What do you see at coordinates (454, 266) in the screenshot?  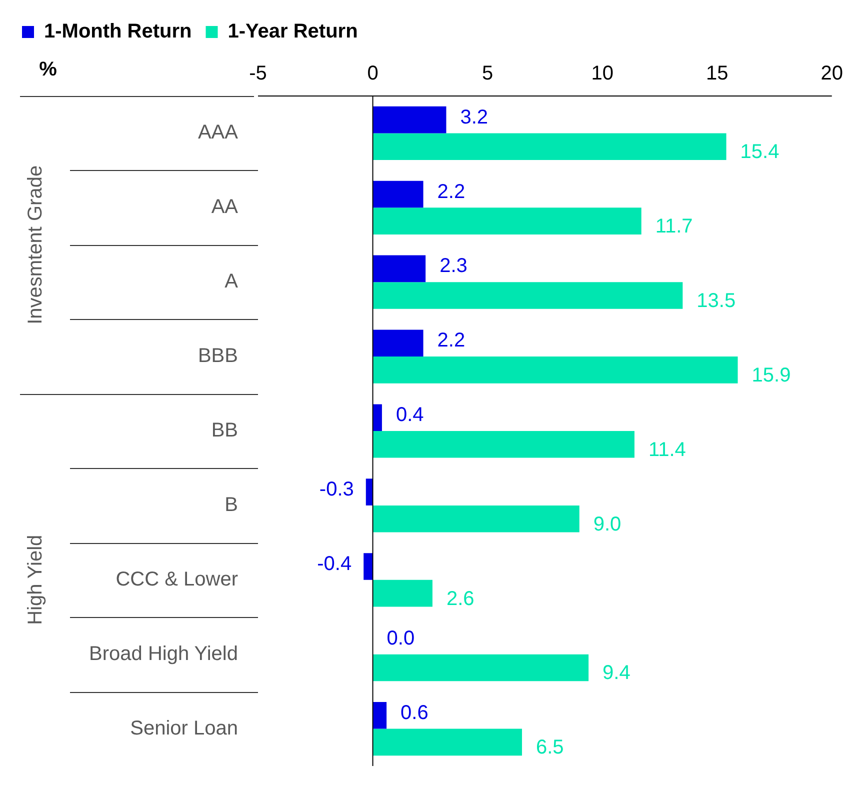 I see `data-label: 2.3` at bounding box center [454, 266].